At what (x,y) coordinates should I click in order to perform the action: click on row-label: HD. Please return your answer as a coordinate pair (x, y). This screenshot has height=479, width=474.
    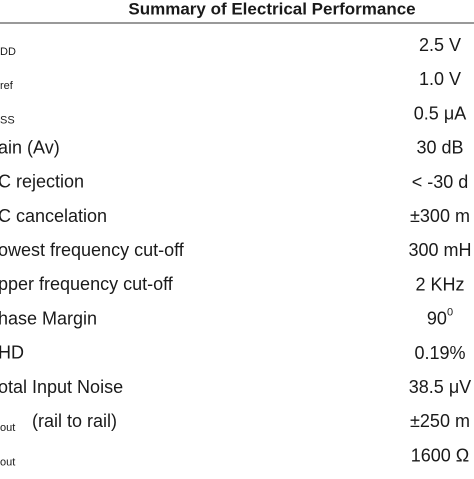
    Looking at the image, I should click on (12, 353).